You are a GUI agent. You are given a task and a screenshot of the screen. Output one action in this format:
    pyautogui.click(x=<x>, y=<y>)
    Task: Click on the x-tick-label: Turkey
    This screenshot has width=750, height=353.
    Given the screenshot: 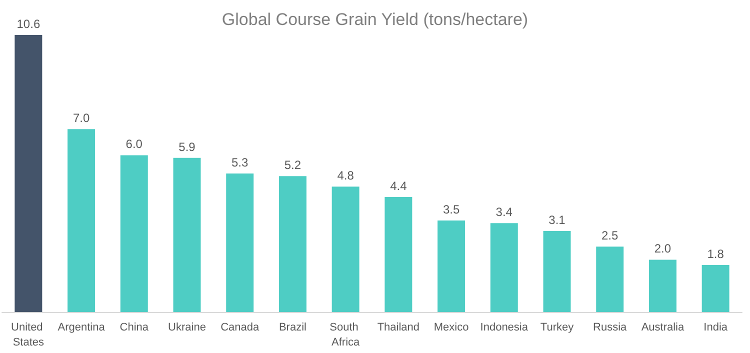 What is the action you would take?
    pyautogui.click(x=557, y=328)
    